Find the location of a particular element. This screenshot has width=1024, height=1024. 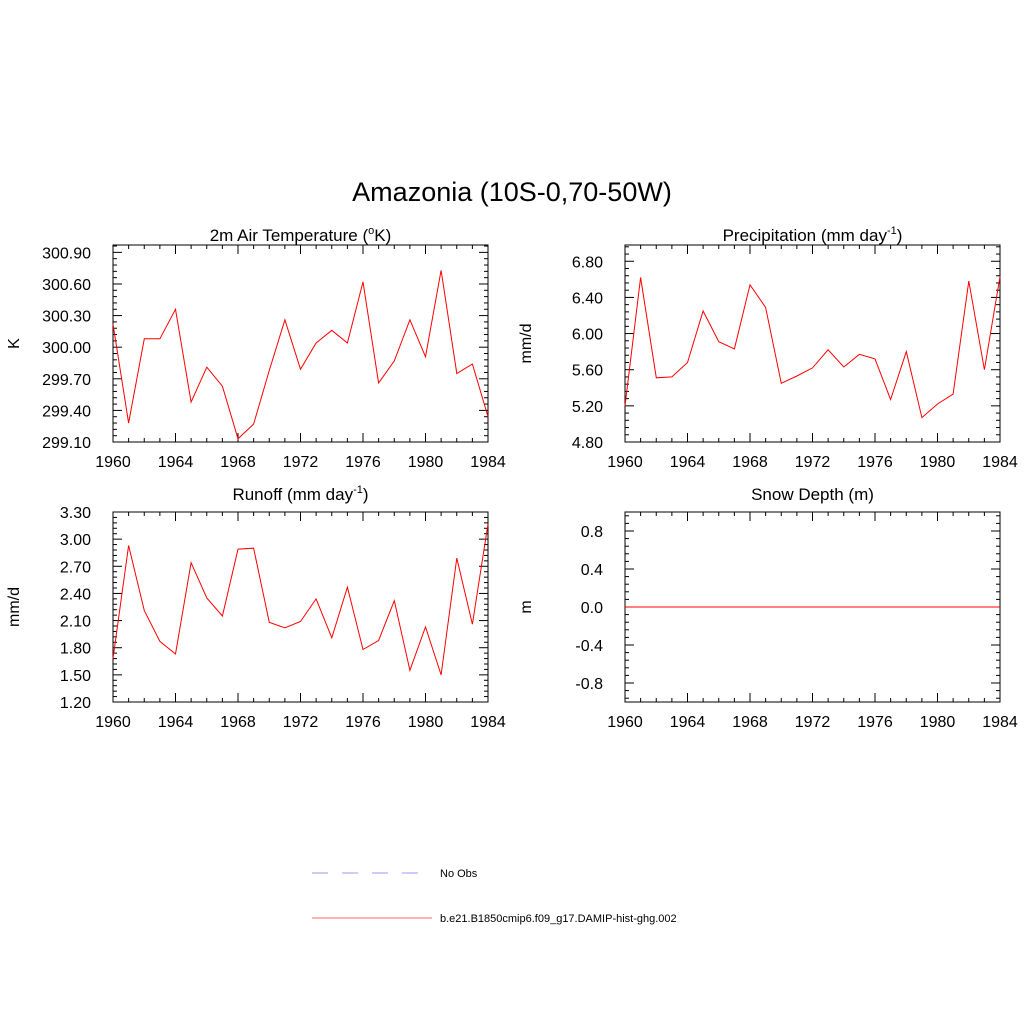

xtick-label-runoff: 1960 is located at coordinates (113, 722).